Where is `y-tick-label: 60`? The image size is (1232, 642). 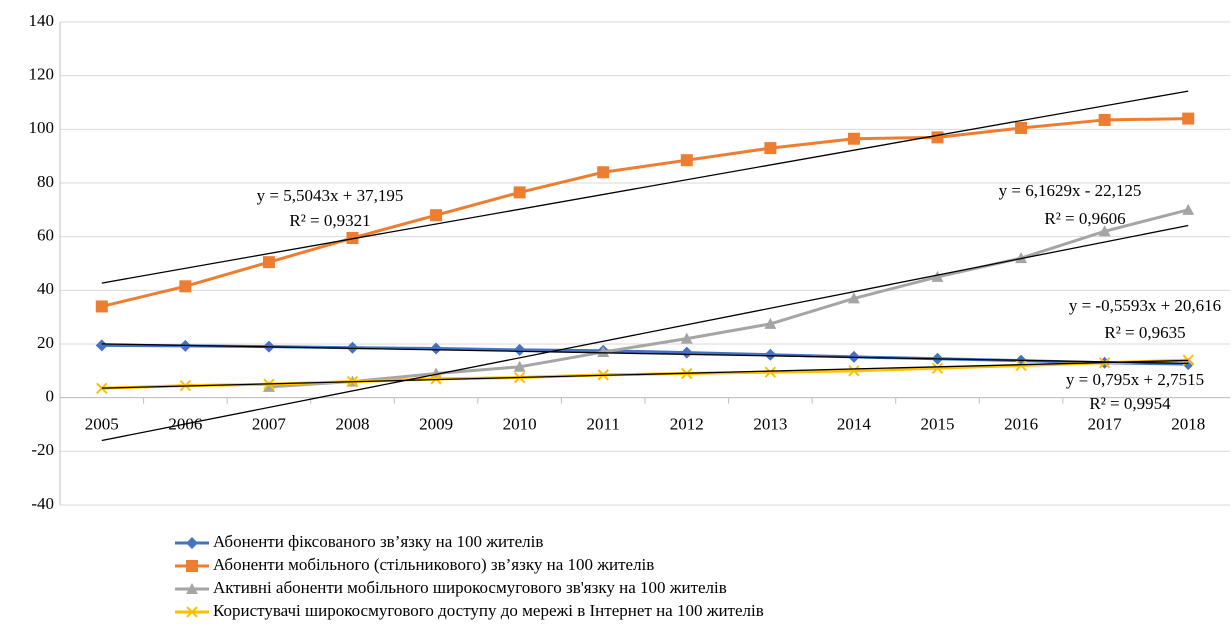 y-tick-label: 60 is located at coordinates (45, 235).